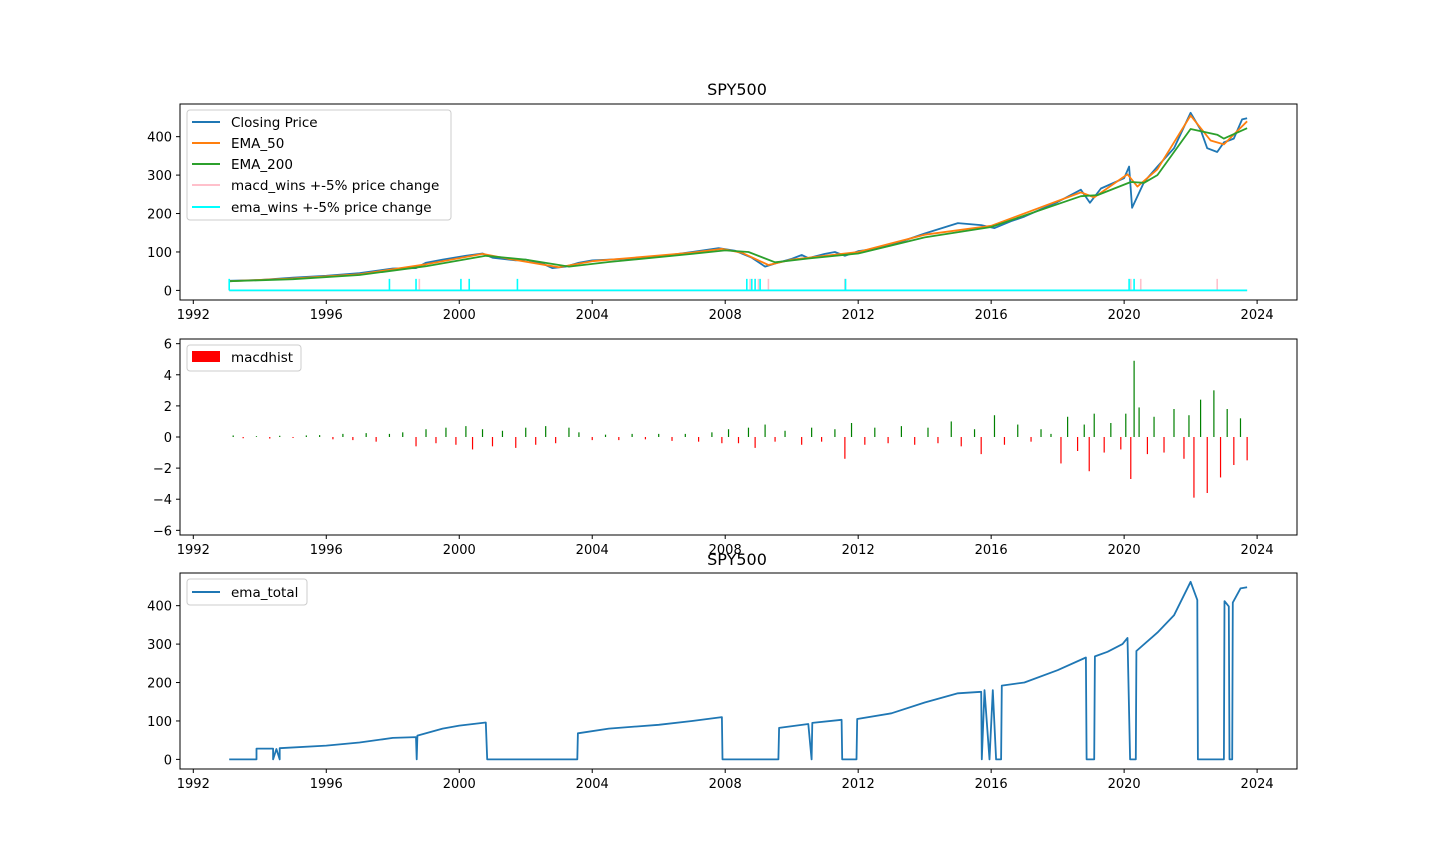  Describe the element at coordinates (592, 550) in the screenshot. I see `x-tick-label: 2004` at that location.